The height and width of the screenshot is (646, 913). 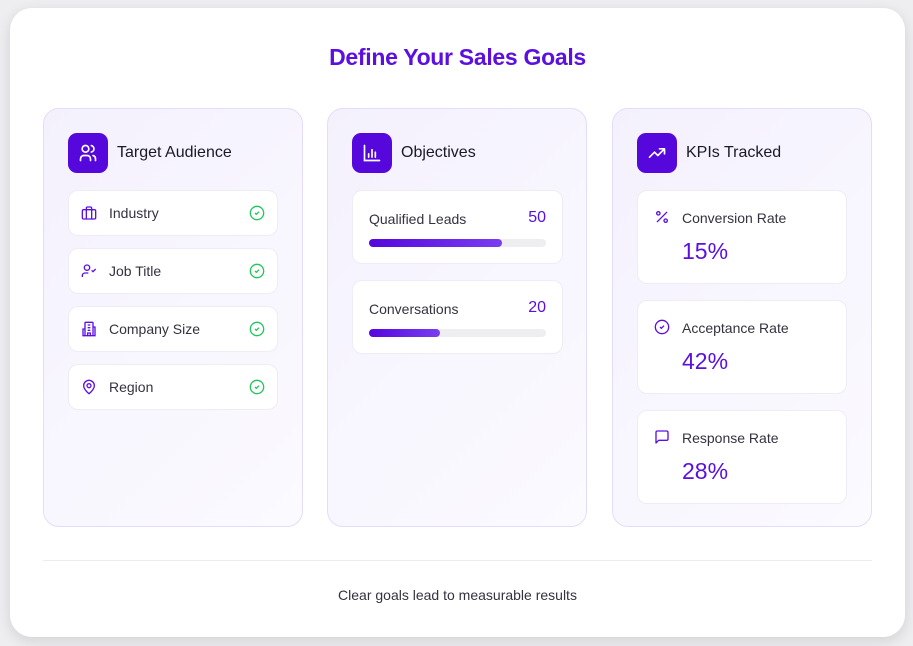 What do you see at coordinates (705, 471) in the screenshot?
I see `kpi-value: 28%` at bounding box center [705, 471].